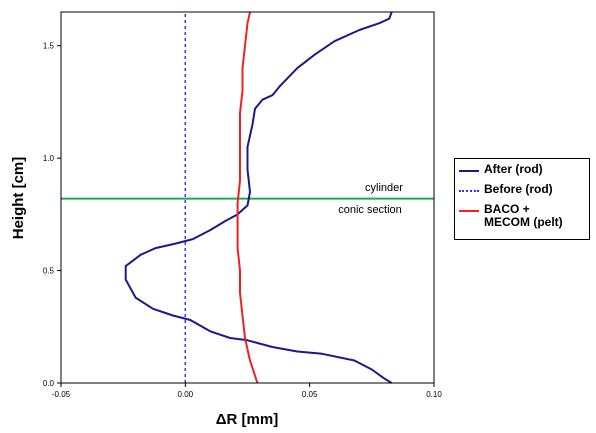 Image resolution: width=596 pixels, height=433 pixels. What do you see at coordinates (523, 222) in the screenshot?
I see `legend-label-baco-line2: MECOM (pelt)` at bounding box center [523, 222].